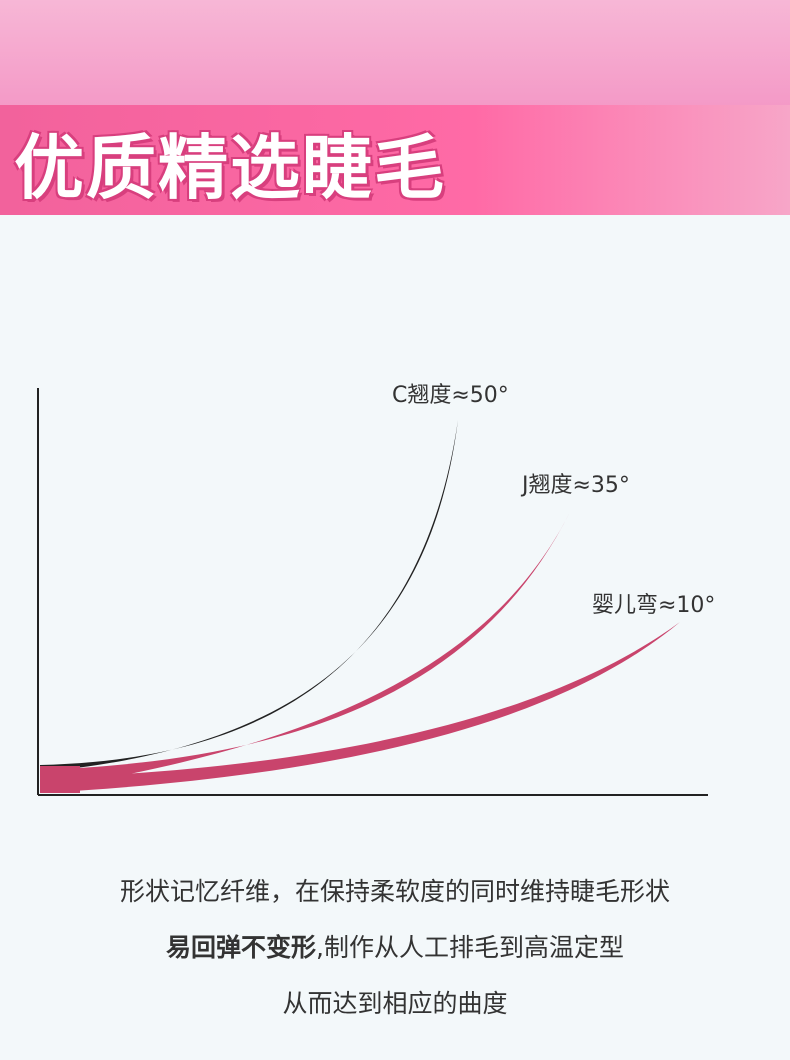 This screenshot has height=1060, width=790. Describe the element at coordinates (653, 605) in the screenshot. I see `curve-label: 婴儿弯≈10°` at that location.